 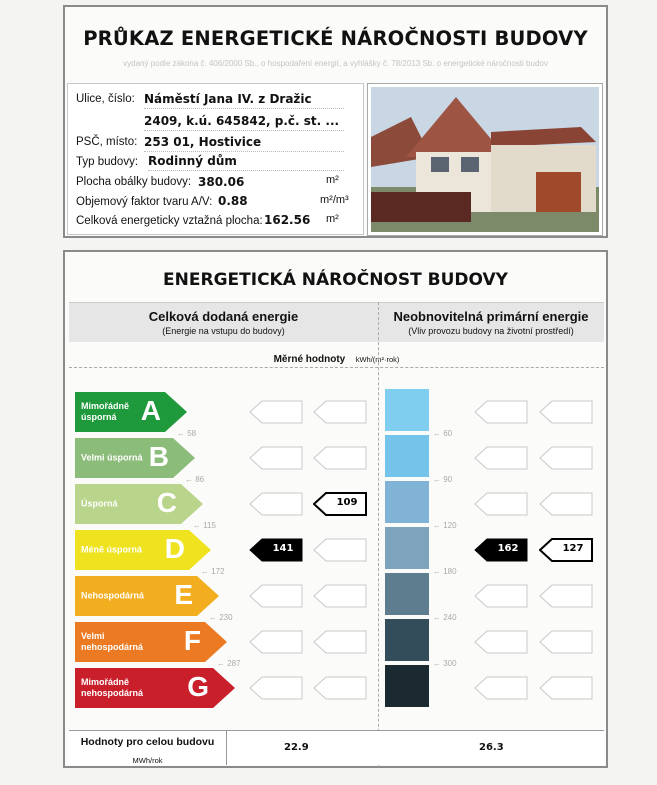 I want to click on delivered-reference-slot-value: 109, so click(x=347, y=502).